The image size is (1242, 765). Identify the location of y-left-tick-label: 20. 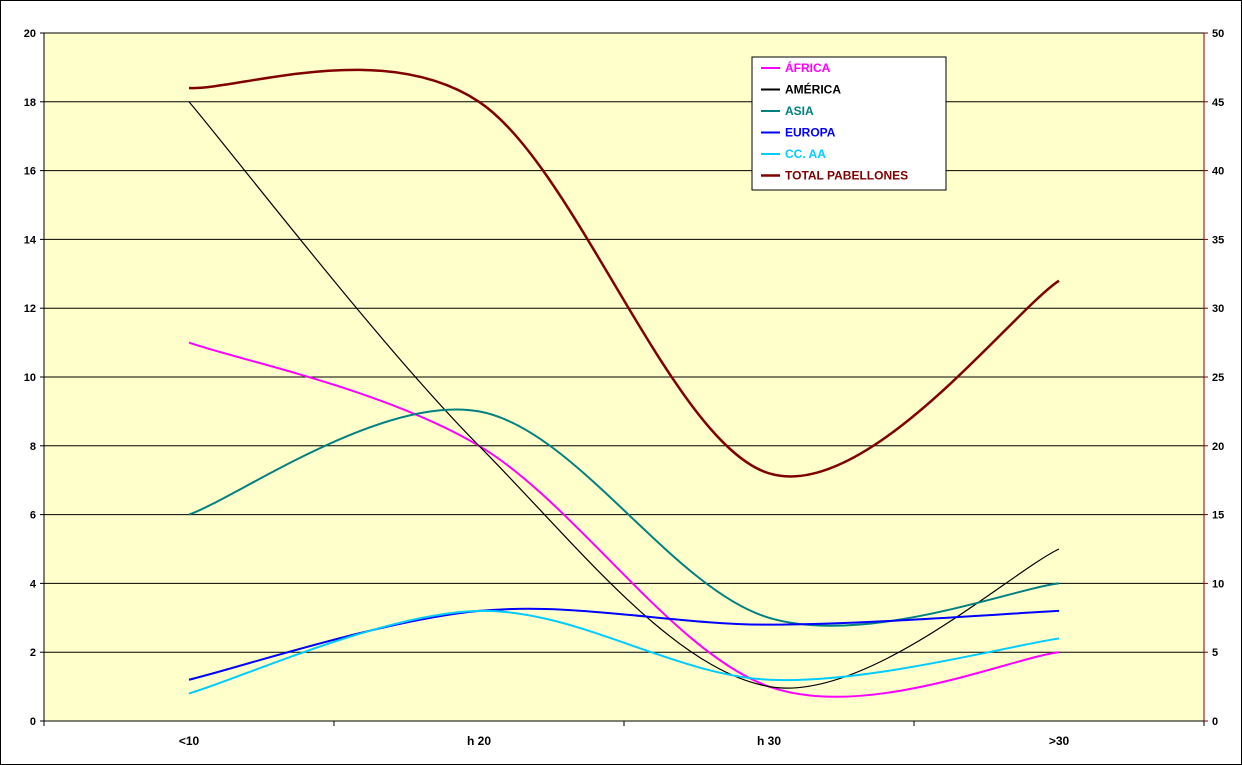
(30, 34).